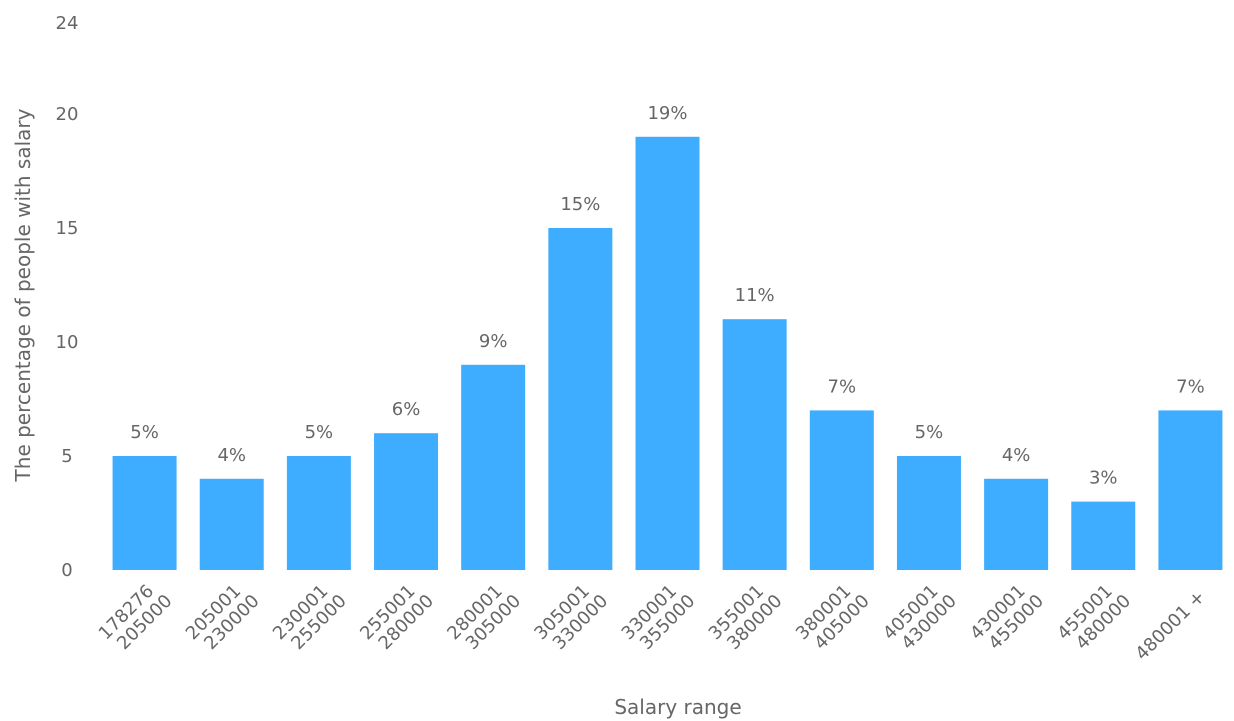 This screenshot has width=1234, height=721. I want to click on bar-value-label: 9%, so click(493, 341).